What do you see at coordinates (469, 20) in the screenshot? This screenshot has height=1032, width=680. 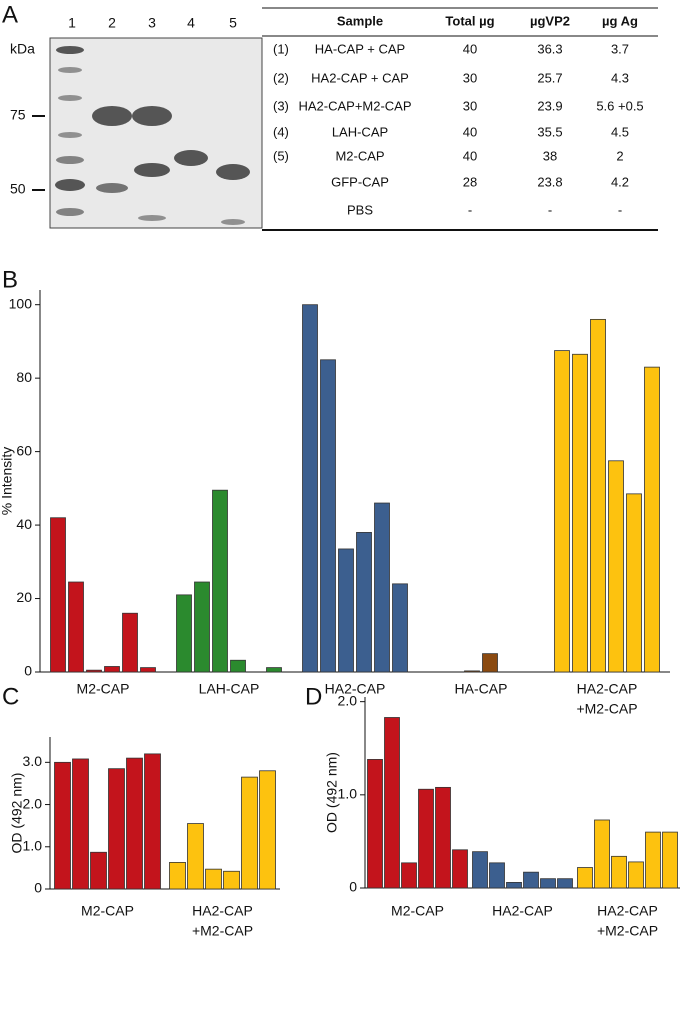 I see `table-header: Total µg` at bounding box center [469, 20].